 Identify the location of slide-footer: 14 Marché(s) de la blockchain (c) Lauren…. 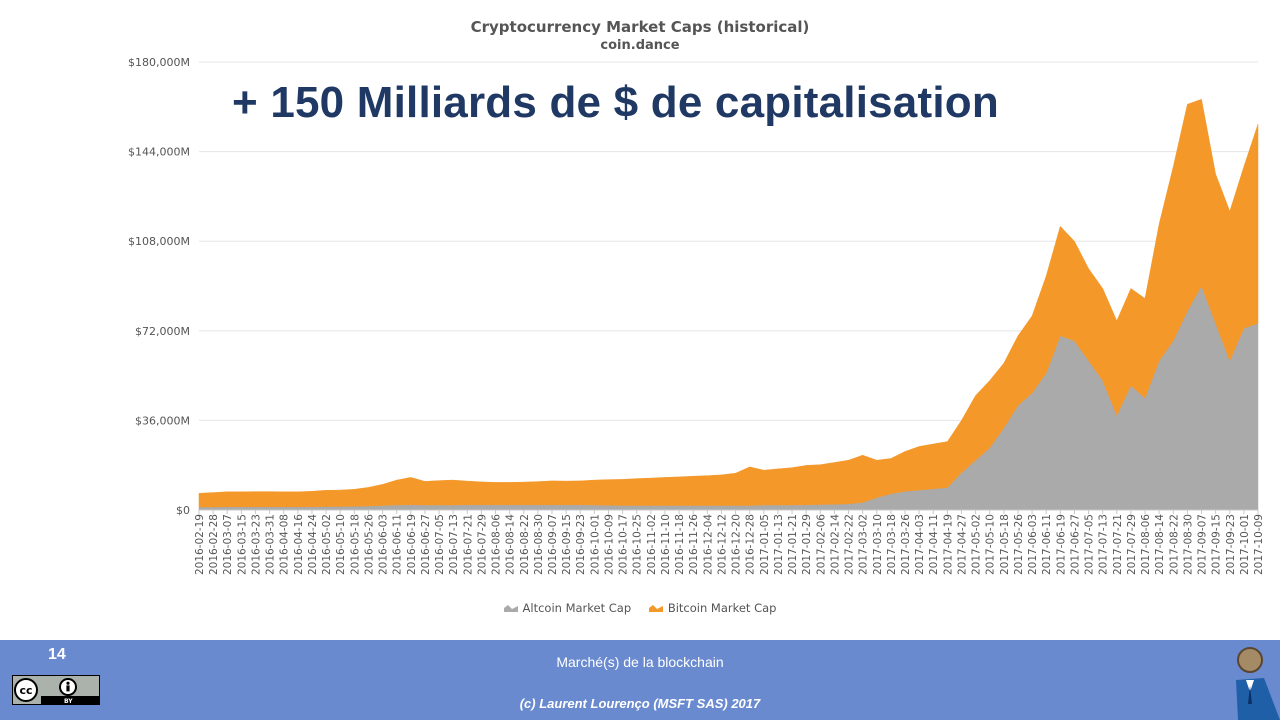
(640, 680).